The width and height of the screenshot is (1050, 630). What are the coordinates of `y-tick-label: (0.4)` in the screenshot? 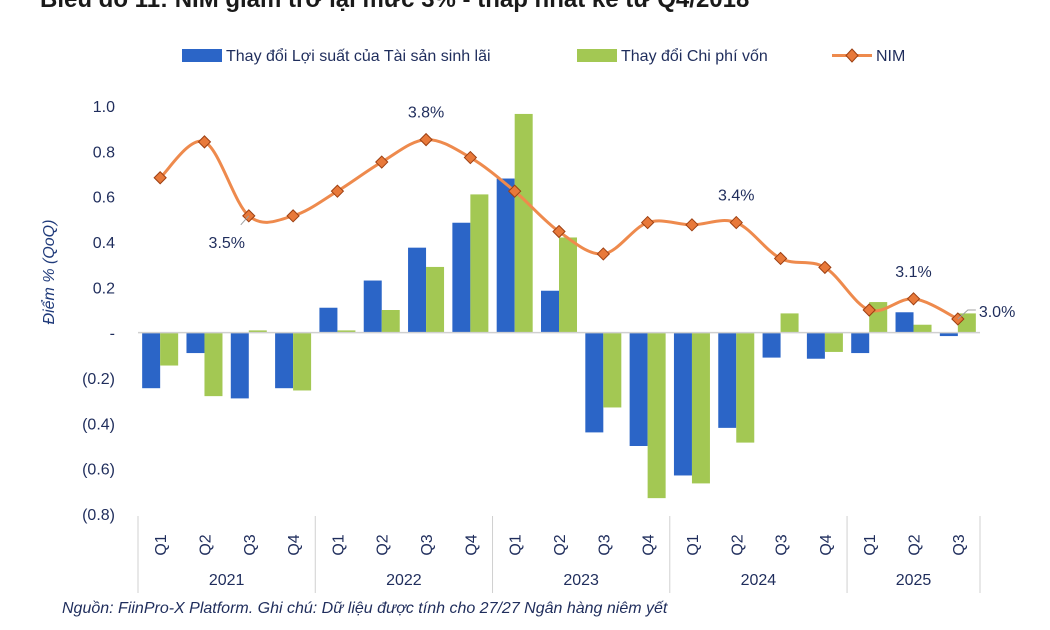 It's located at (98, 424).